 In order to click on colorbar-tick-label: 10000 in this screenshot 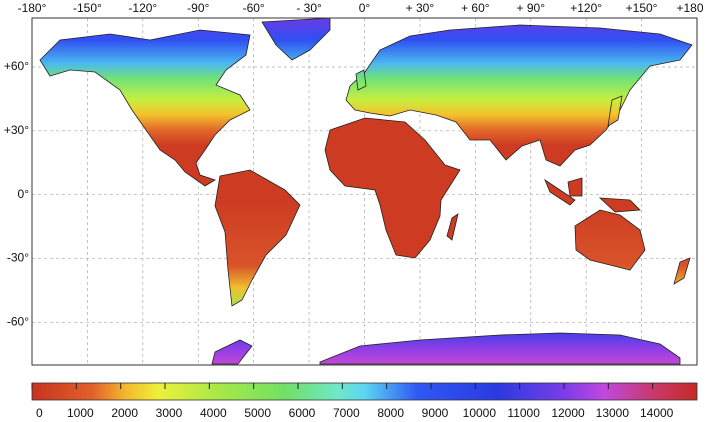, I will do `click(480, 413)`.